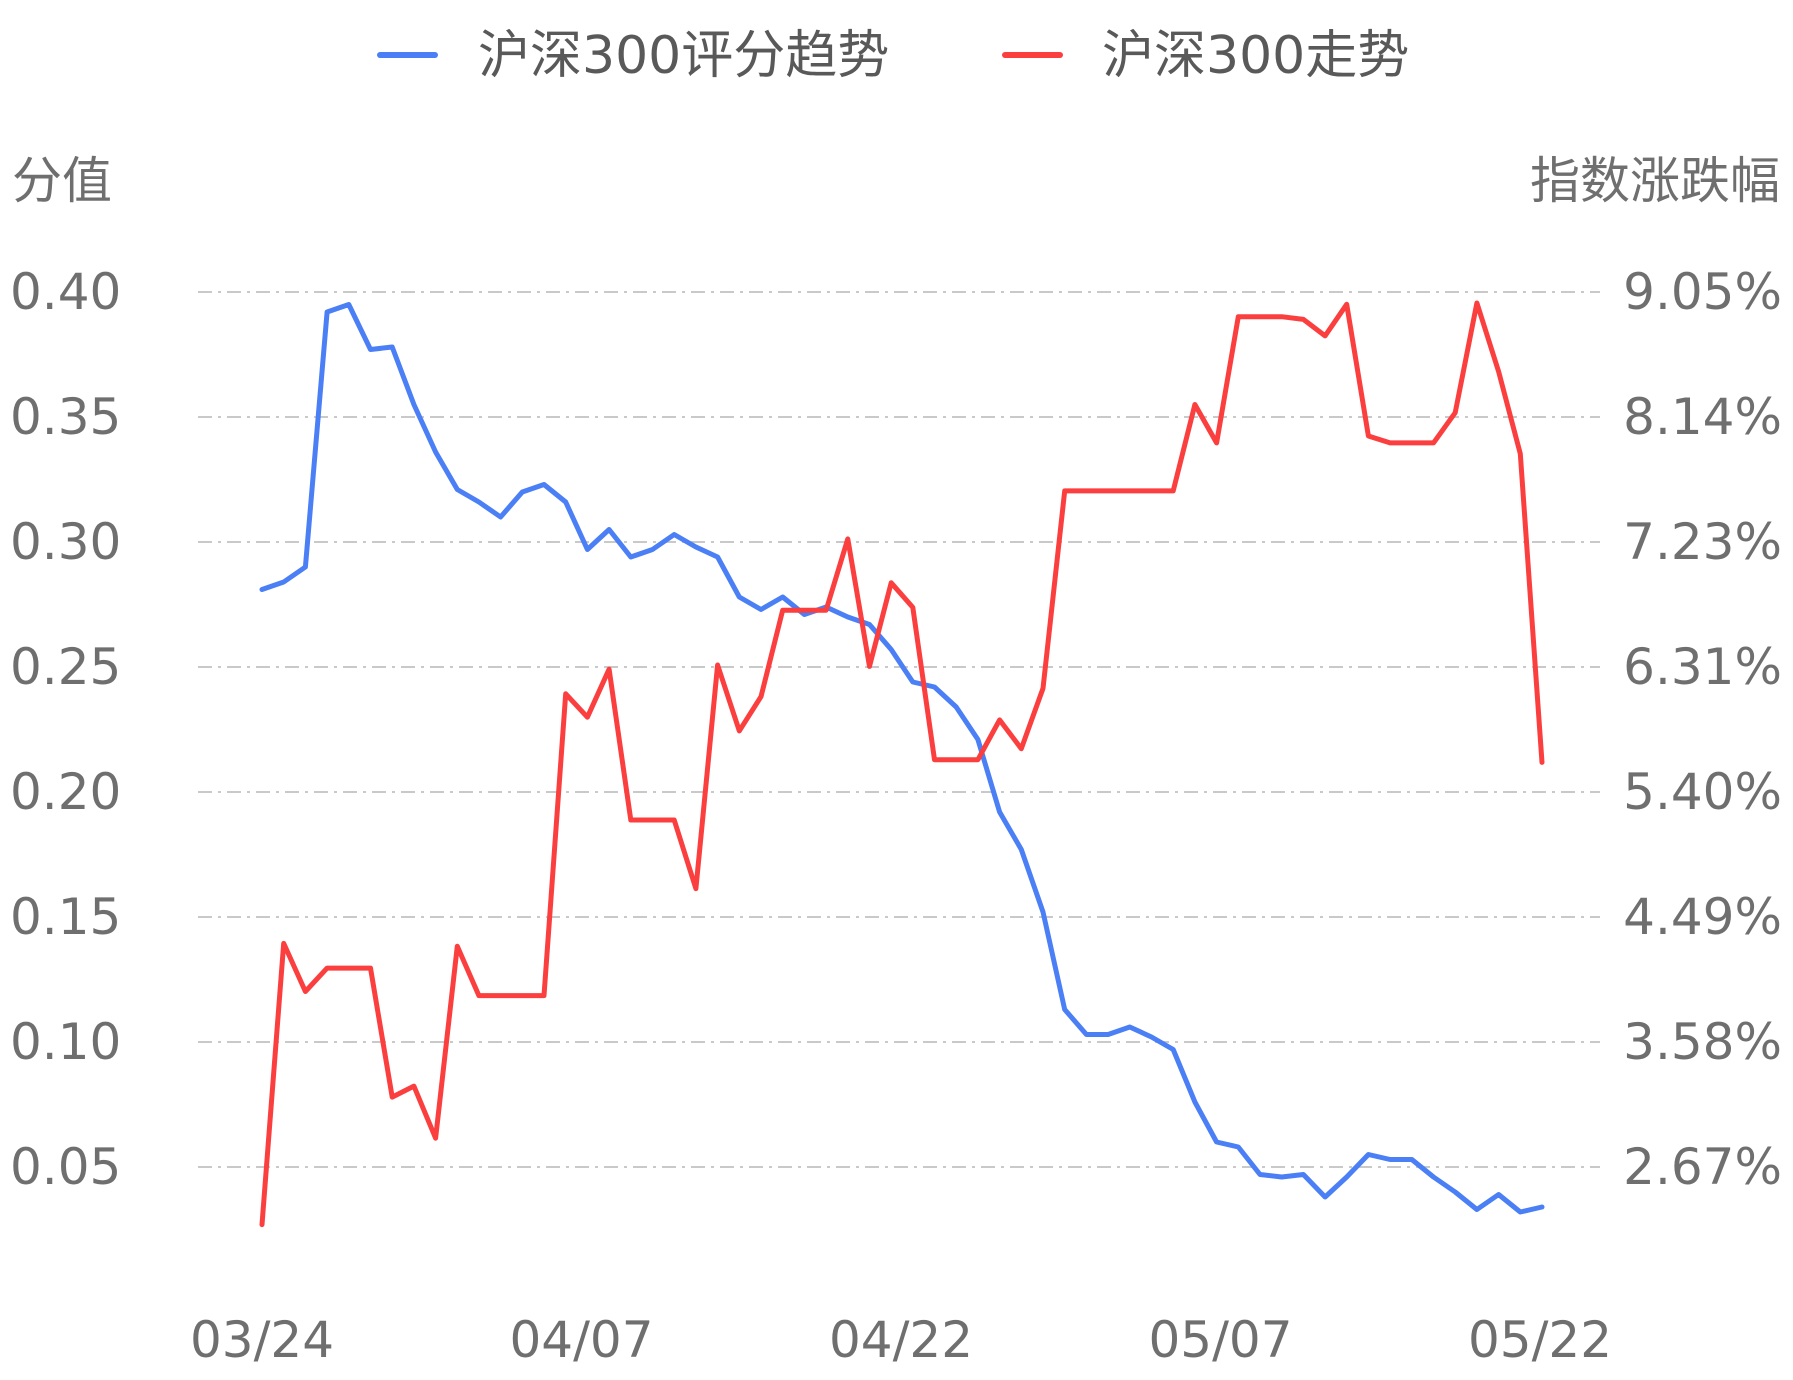 The image size is (1793, 1380). What do you see at coordinates (65, 417) in the screenshot?
I see `y-left-tick-label: 0.35` at bounding box center [65, 417].